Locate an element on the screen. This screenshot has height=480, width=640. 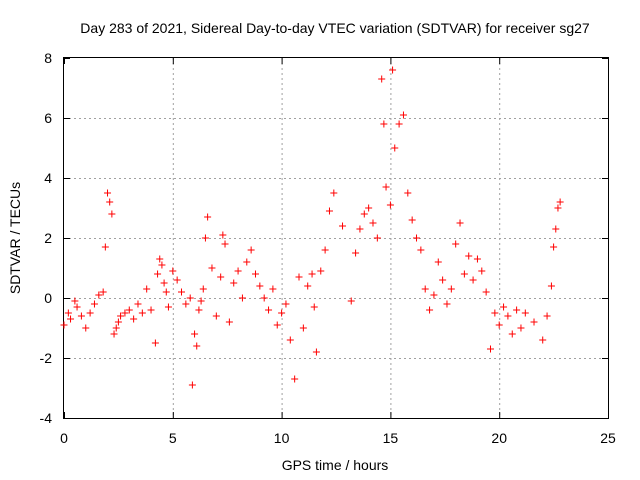
x-tick-label: 5 is located at coordinates (173, 438).